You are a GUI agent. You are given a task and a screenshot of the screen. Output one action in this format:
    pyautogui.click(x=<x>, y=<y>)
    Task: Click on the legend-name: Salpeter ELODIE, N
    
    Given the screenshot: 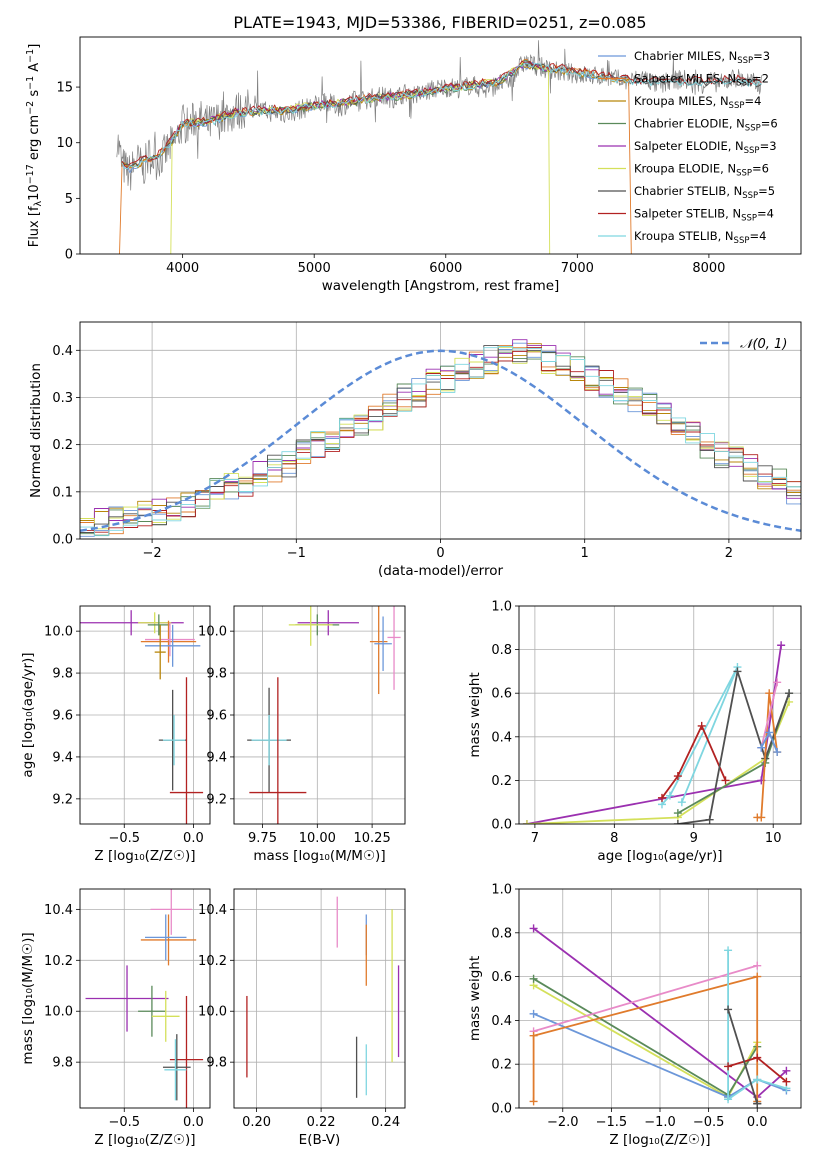 What is the action you would take?
    pyautogui.click(x=689, y=146)
    